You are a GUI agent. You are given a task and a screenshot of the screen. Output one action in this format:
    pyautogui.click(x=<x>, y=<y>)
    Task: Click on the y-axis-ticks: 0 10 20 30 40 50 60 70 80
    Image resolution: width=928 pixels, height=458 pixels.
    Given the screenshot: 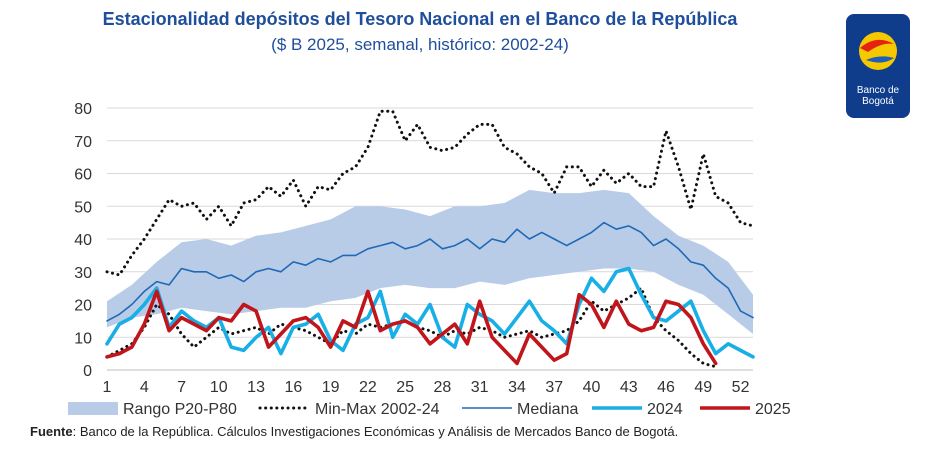 What is the action you would take?
    pyautogui.click(x=83, y=240)
    